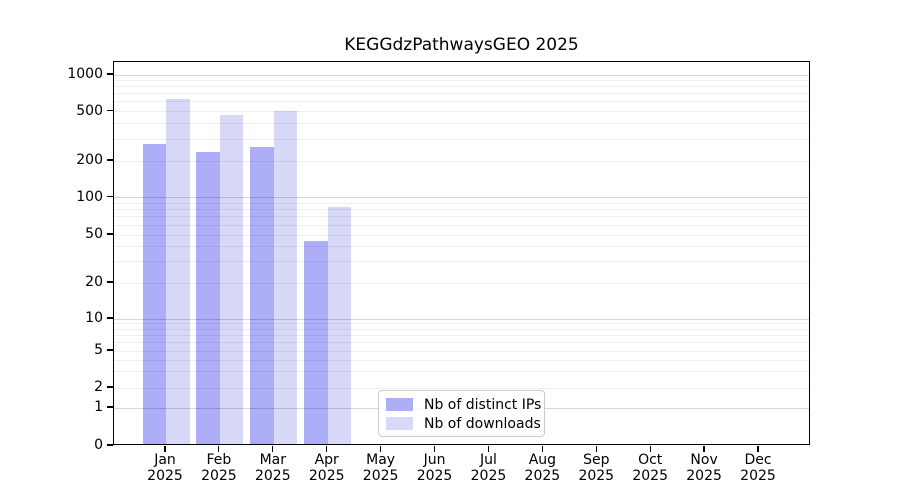 The width and height of the screenshot is (900, 500). What do you see at coordinates (85, 74) in the screenshot?
I see `y-tick-label: 1000` at bounding box center [85, 74].